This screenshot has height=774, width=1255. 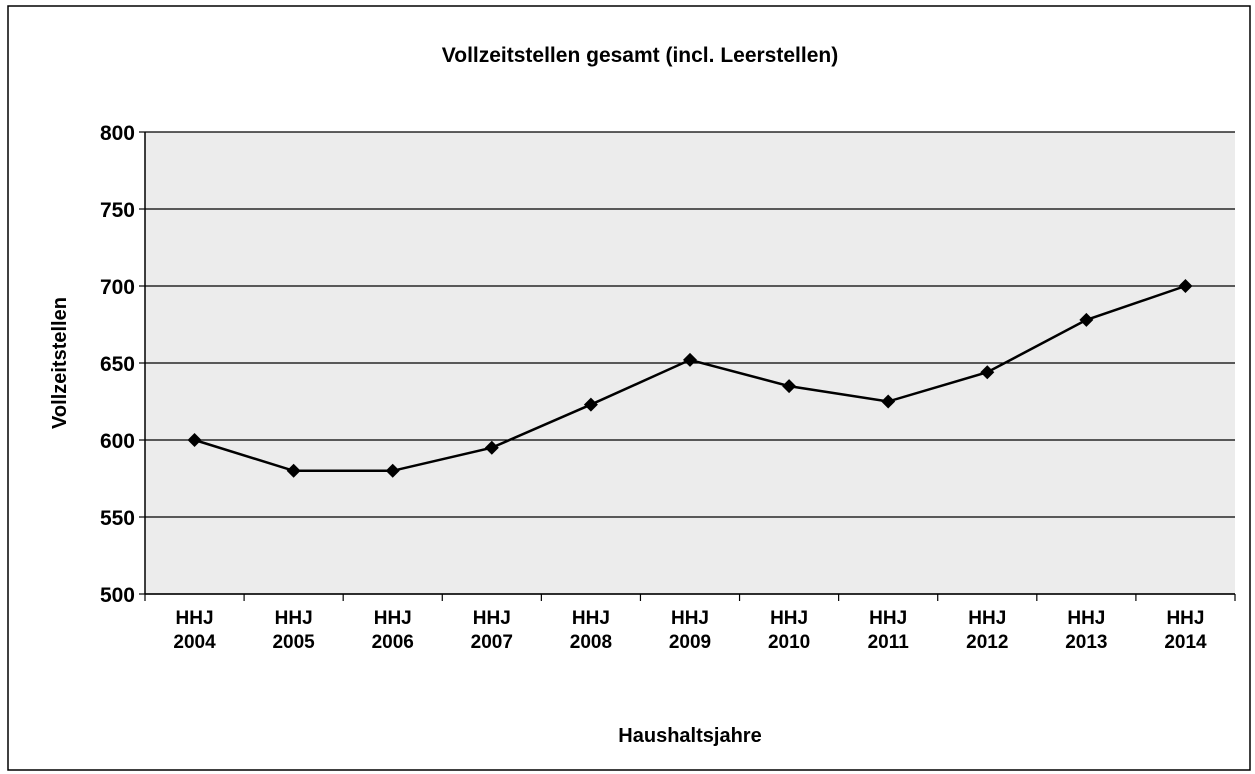 I want to click on y-tick-label: 650, so click(x=117, y=364).